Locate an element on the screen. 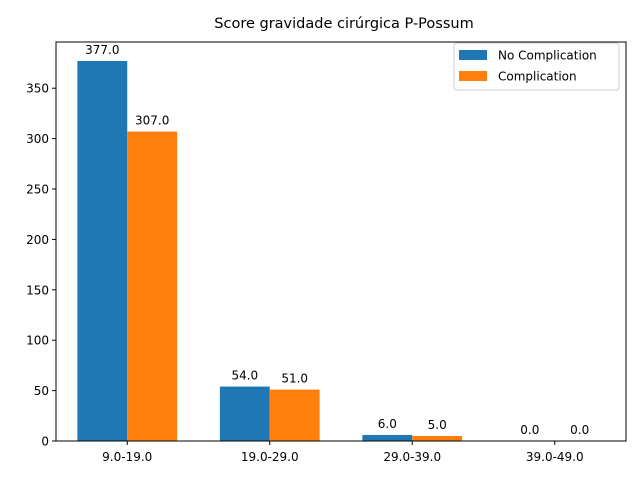  legend: No Complication Complication is located at coordinates (536, 66).